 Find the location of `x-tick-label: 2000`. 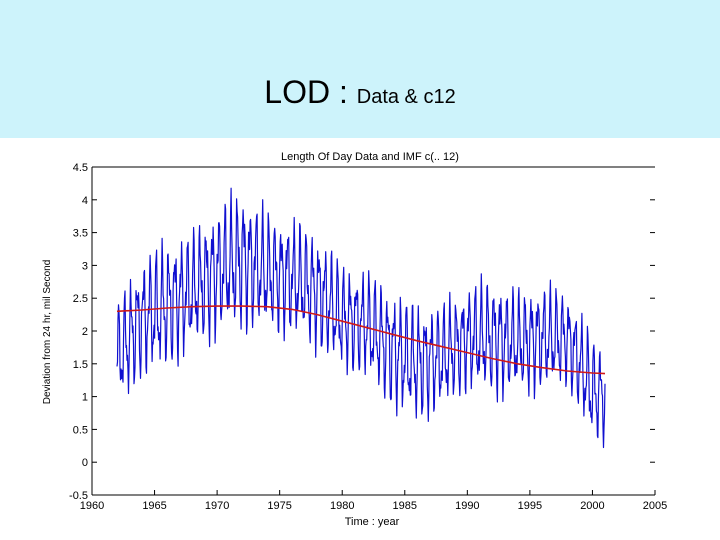

x-tick-label: 2000 is located at coordinates (592, 506).